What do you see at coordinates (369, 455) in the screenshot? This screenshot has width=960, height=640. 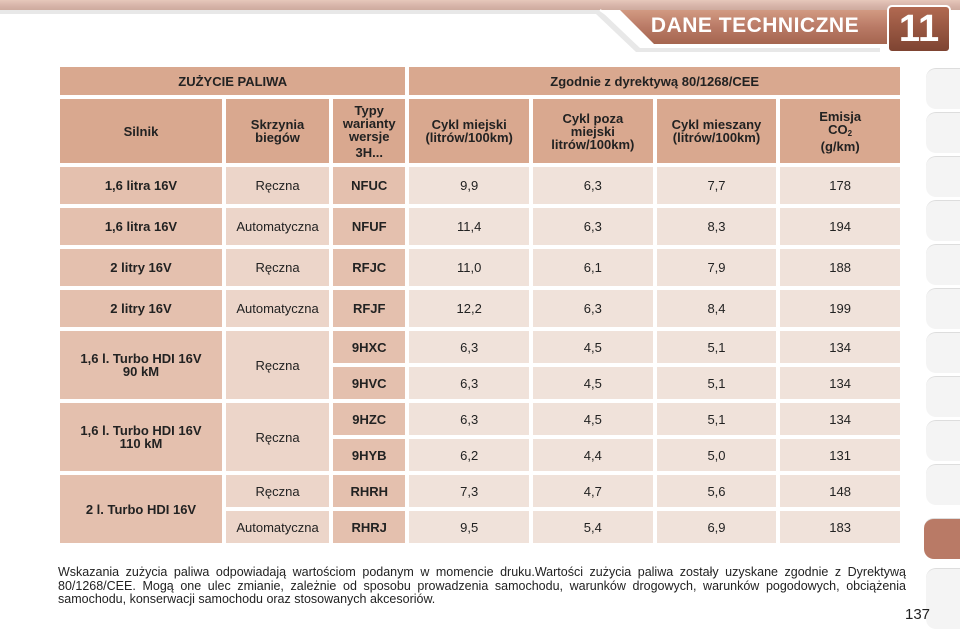 I see `variant-cell: 9HYB` at bounding box center [369, 455].